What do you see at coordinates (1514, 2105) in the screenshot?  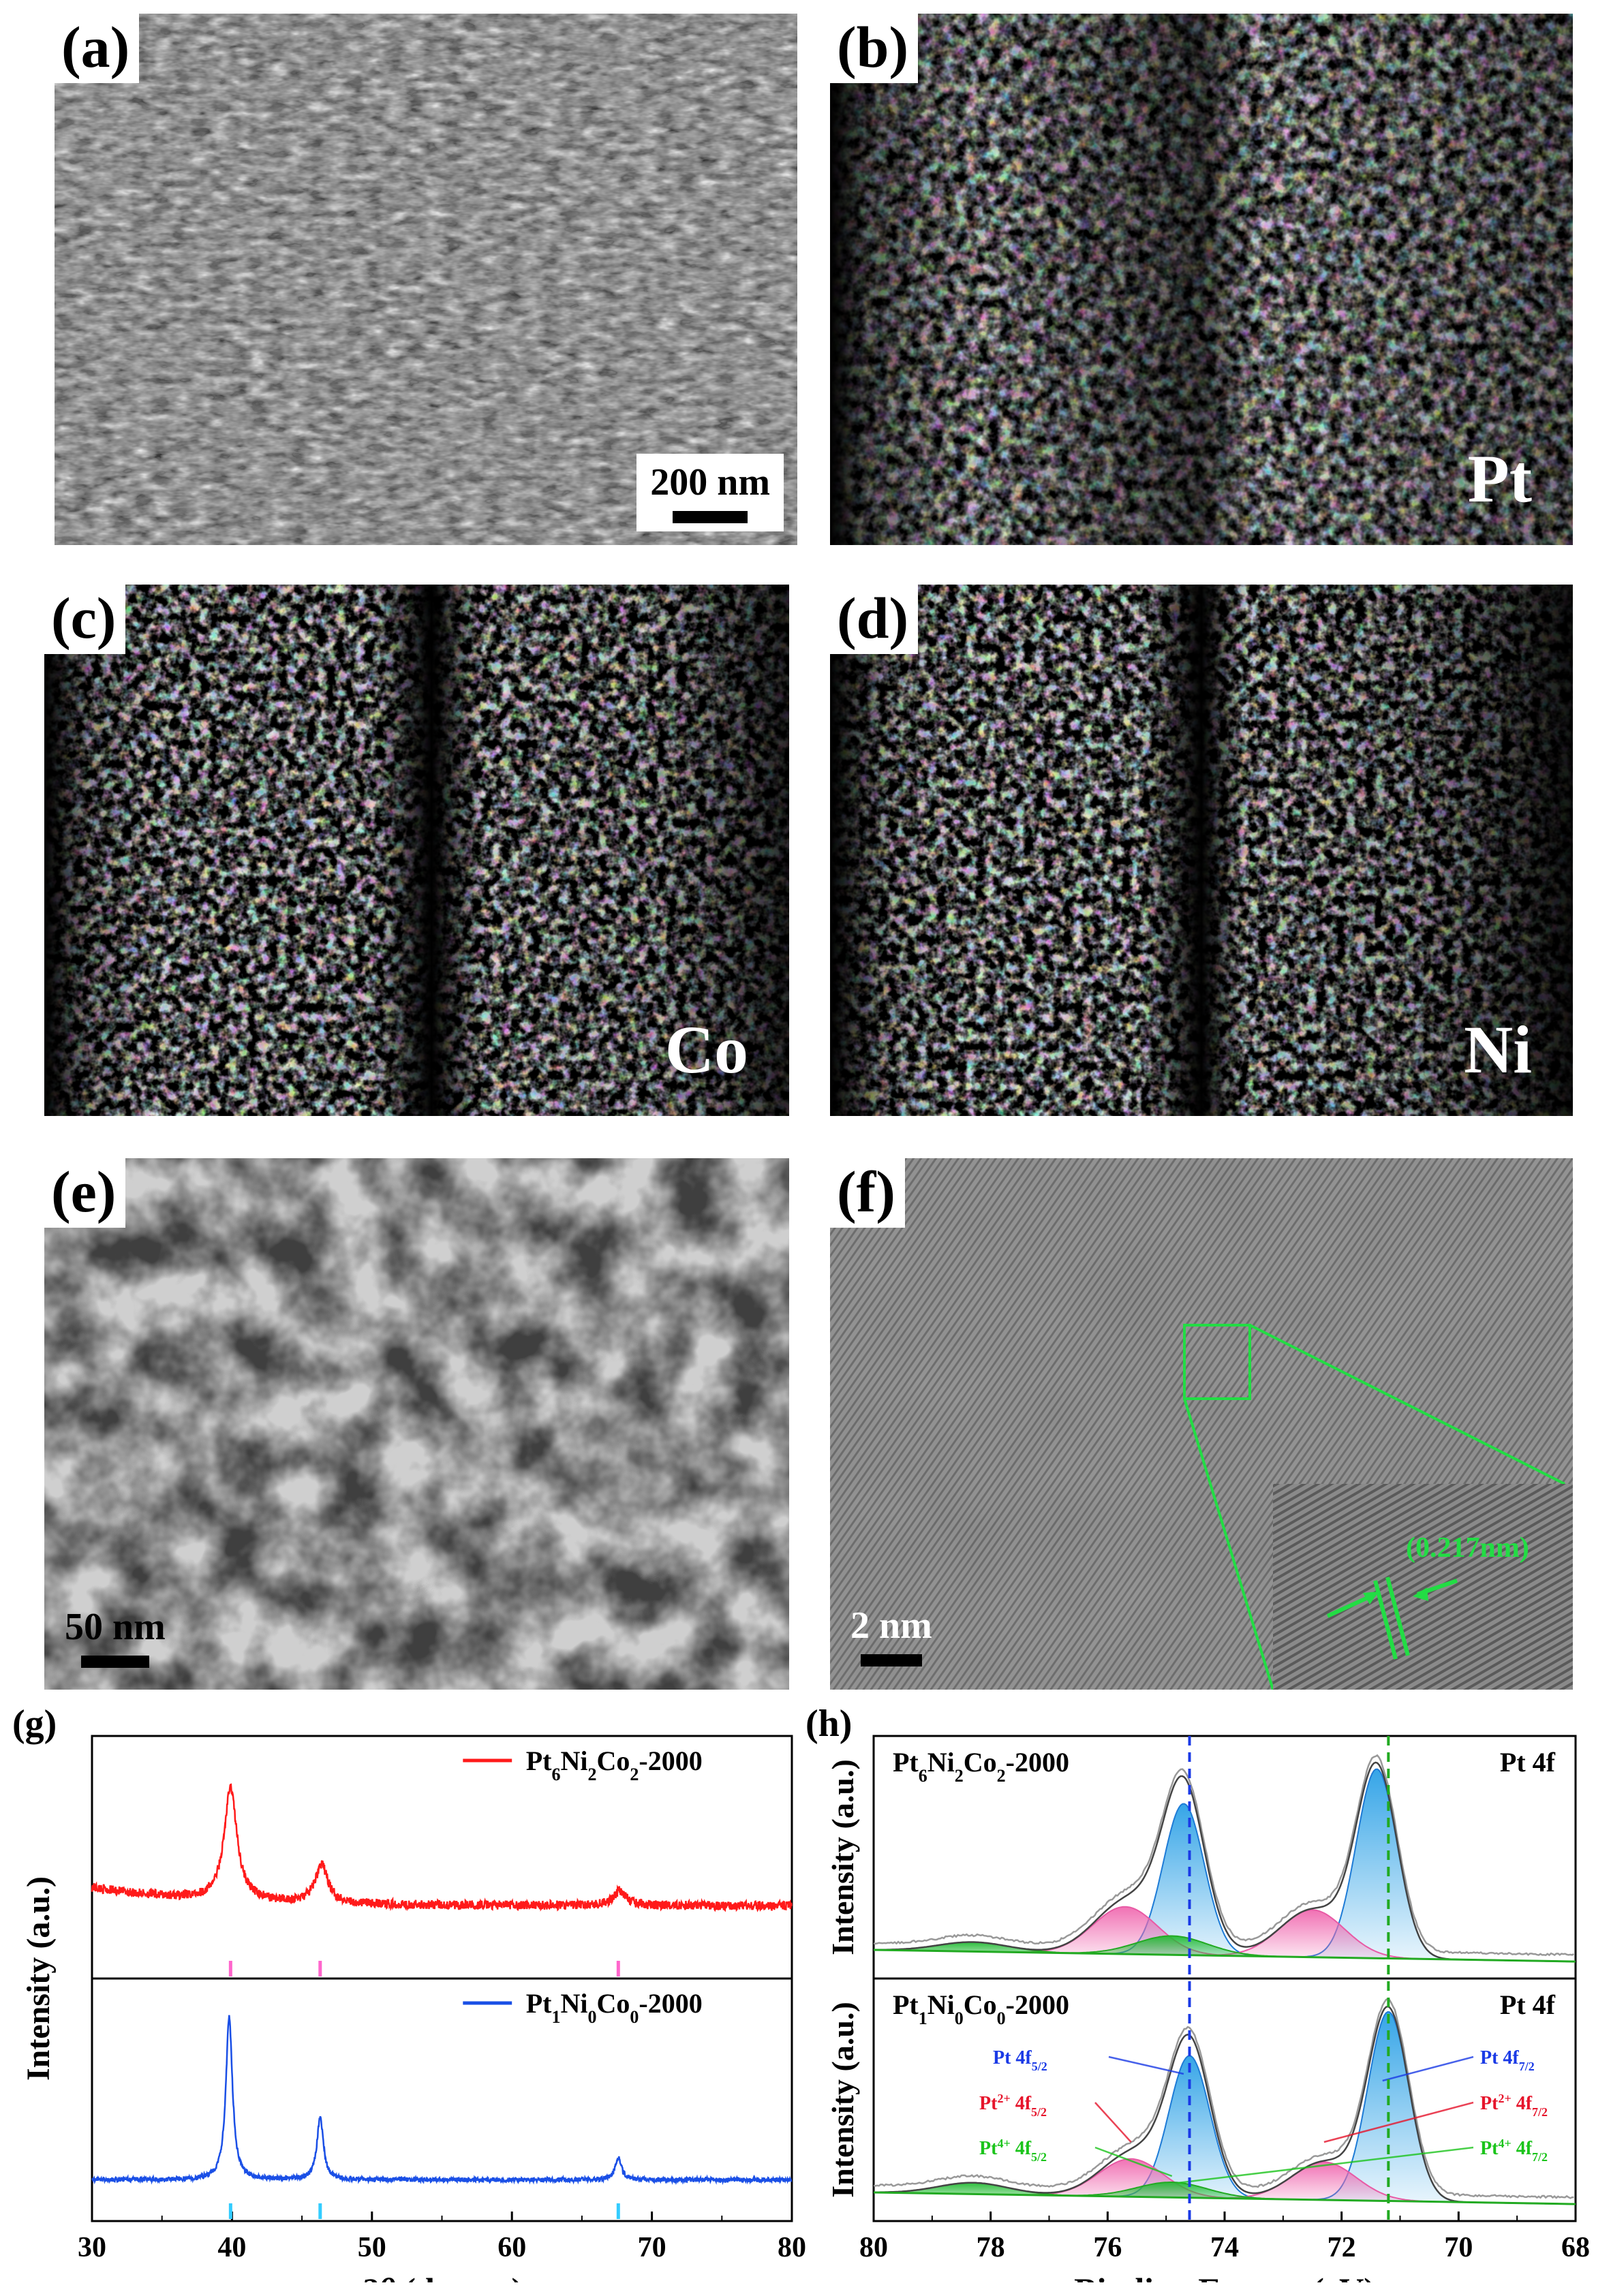 I see `peak-annotation-h: Pt2+ 4f7/2` at bounding box center [1514, 2105].